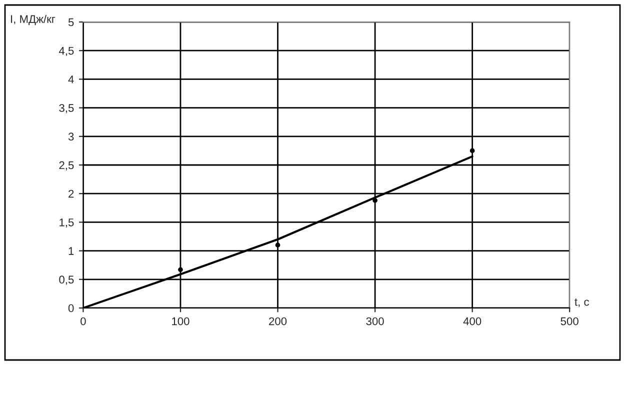 The height and width of the screenshot is (400, 640). I want to click on y-tick-label: 1, so click(71, 251).